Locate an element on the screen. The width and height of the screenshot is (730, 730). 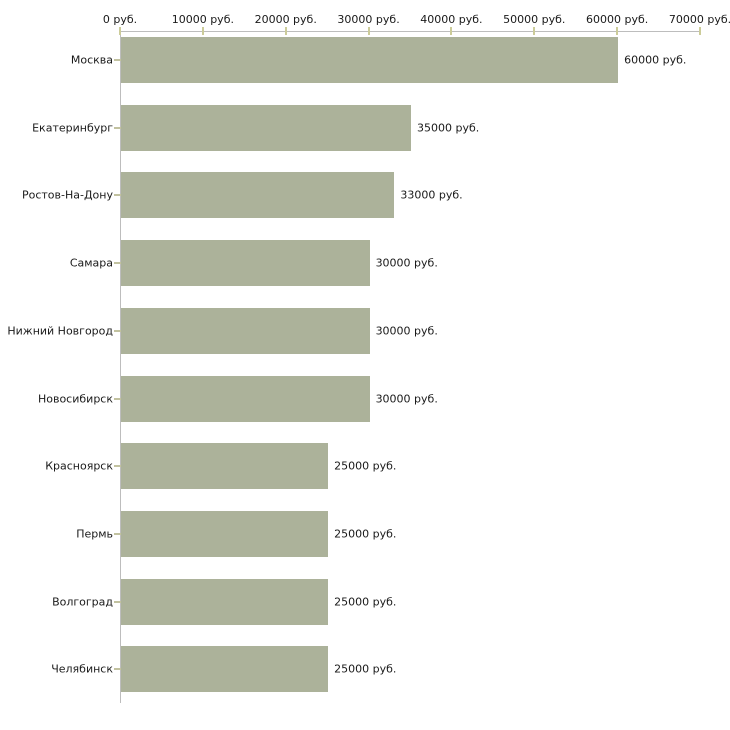
category-label: Красноярск is located at coordinates (79, 466).